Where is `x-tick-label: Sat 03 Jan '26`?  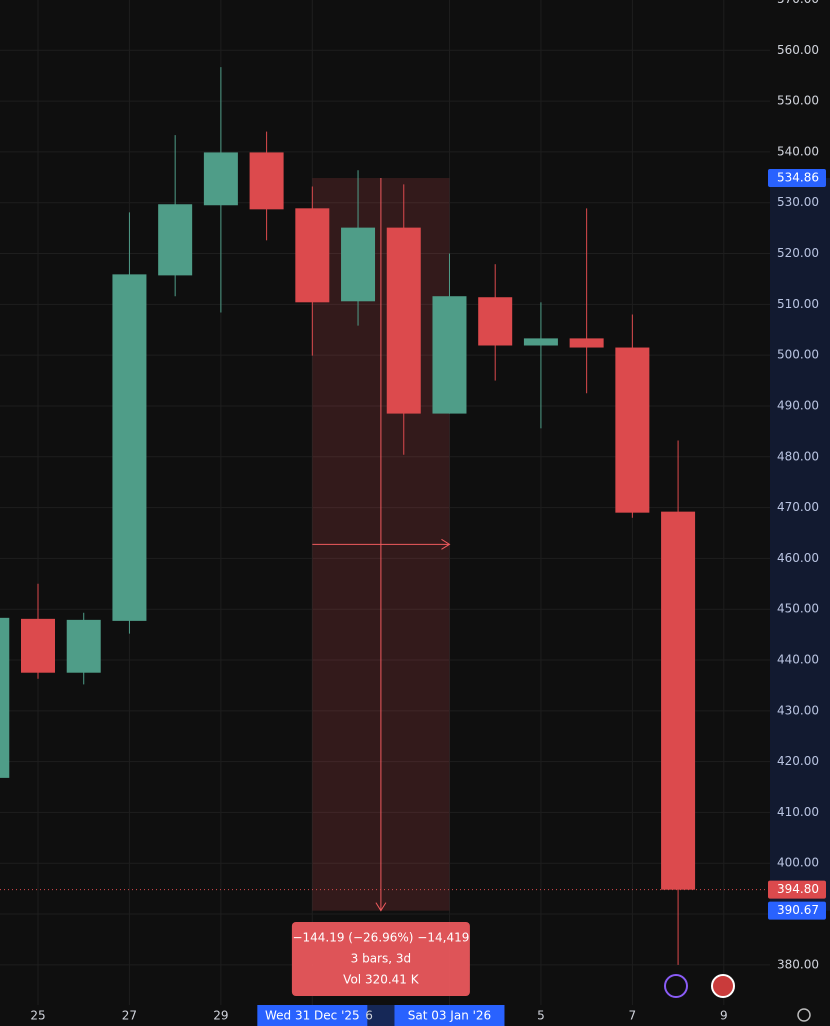
x-tick-label: Sat 03 Jan '26 is located at coordinates (449, 1016).